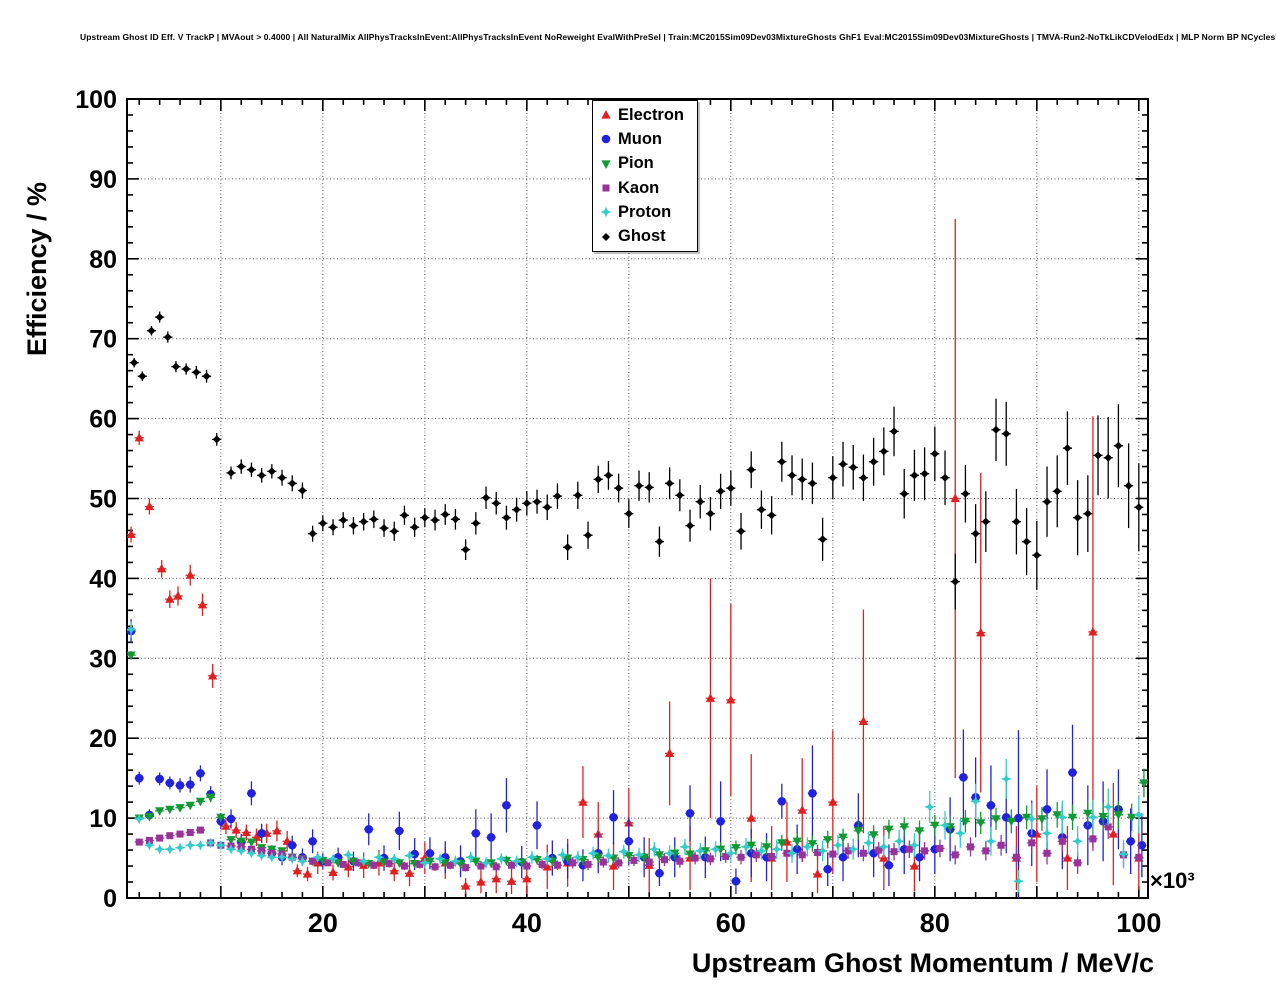 The height and width of the screenshot is (996, 1276). Describe the element at coordinates (651, 114) in the screenshot. I see `legend-label: Electron` at that location.